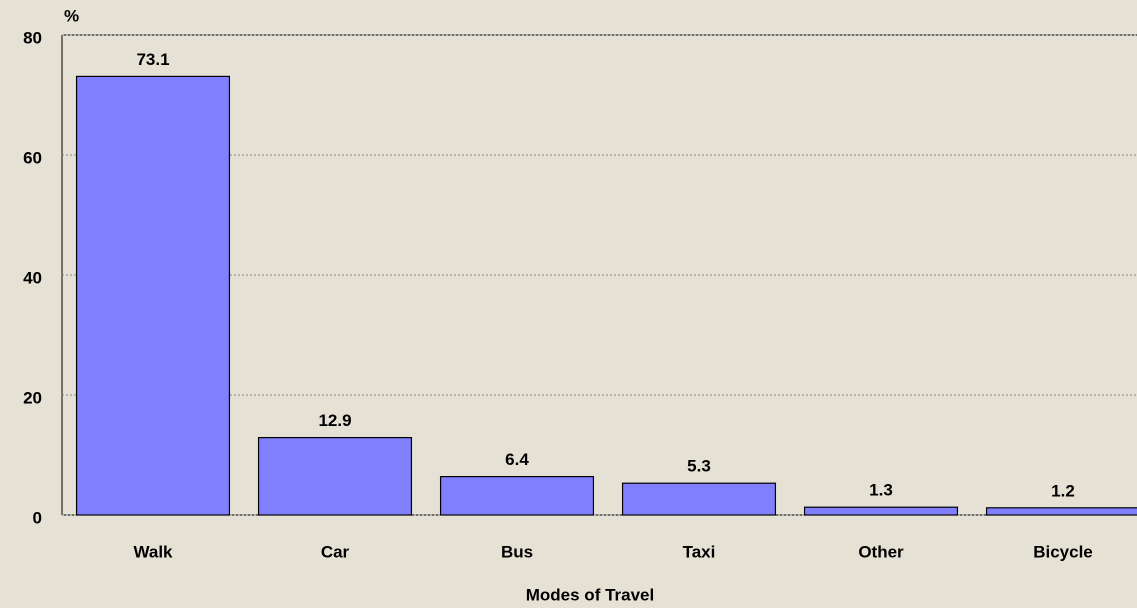 The image size is (1137, 608). I want to click on y-tick-label: 60, so click(32, 157).